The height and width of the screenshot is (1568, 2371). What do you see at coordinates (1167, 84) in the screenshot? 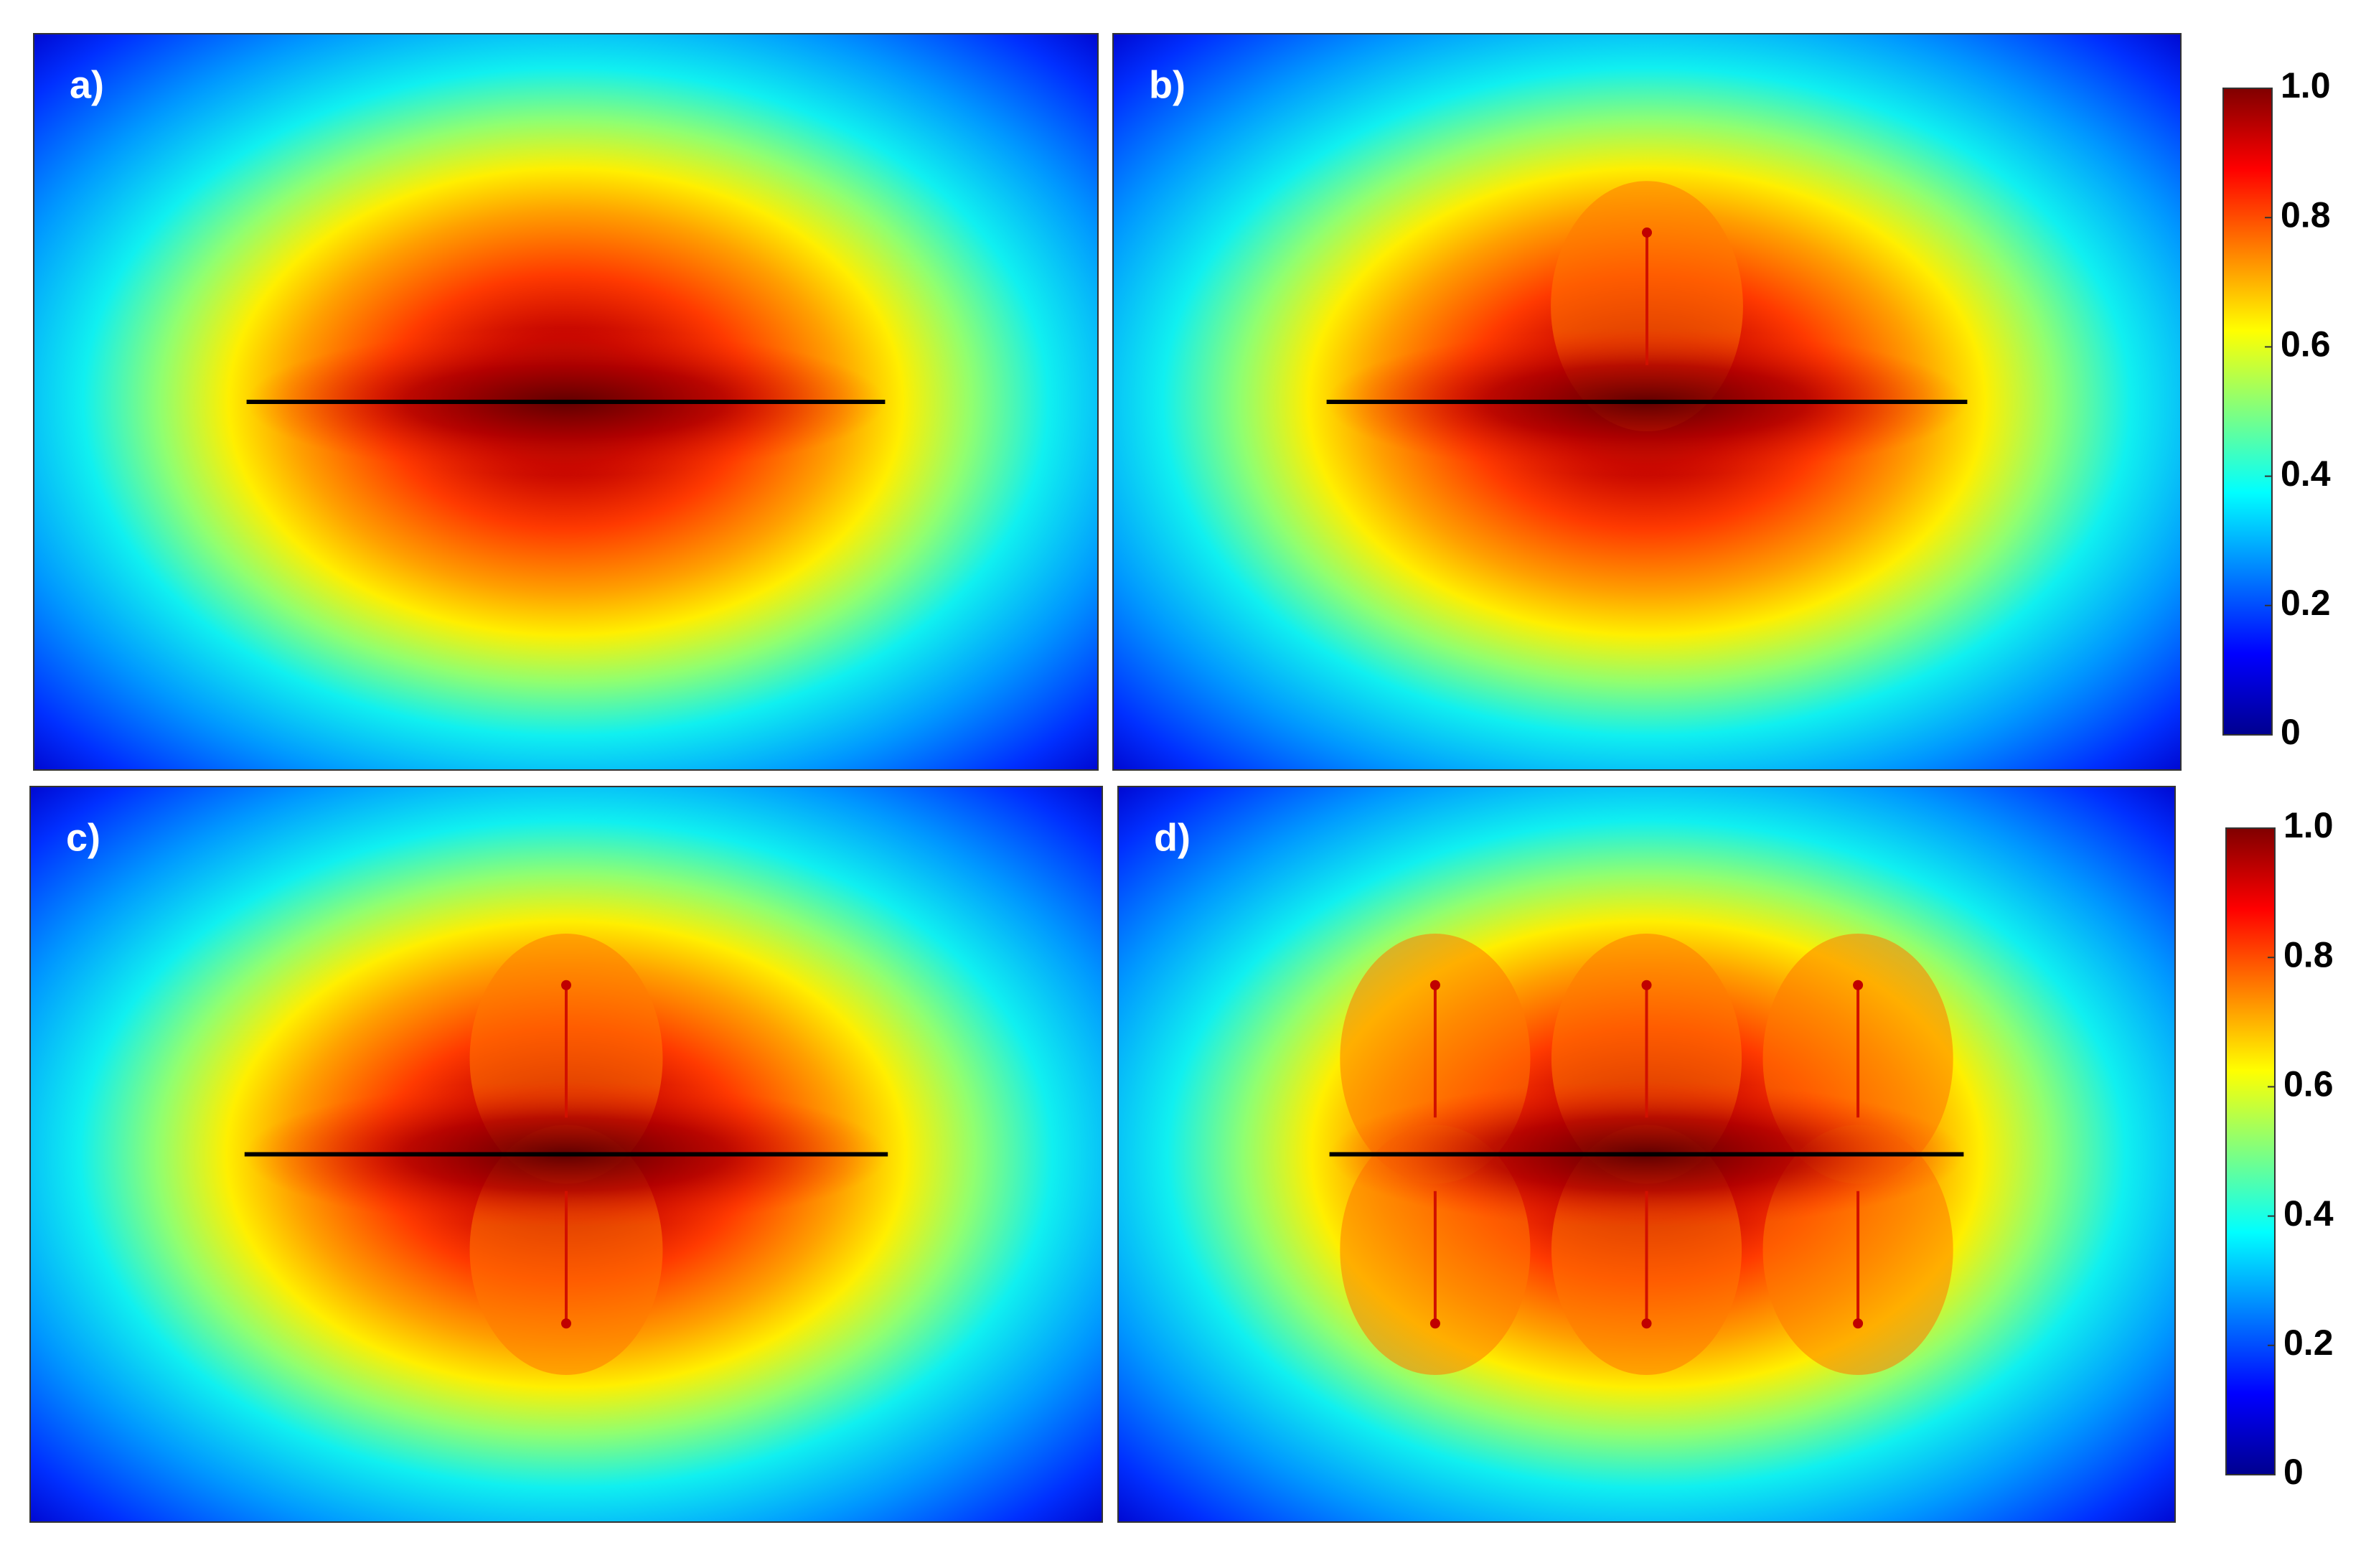
I see `panel-label: b)` at bounding box center [1167, 84].